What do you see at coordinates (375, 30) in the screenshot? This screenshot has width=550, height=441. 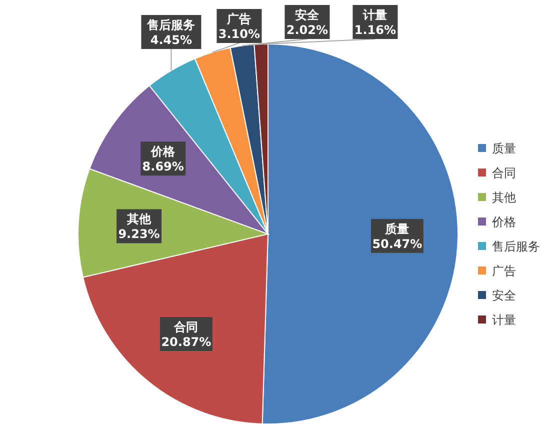 I see `data-label: 1.16%` at bounding box center [375, 30].